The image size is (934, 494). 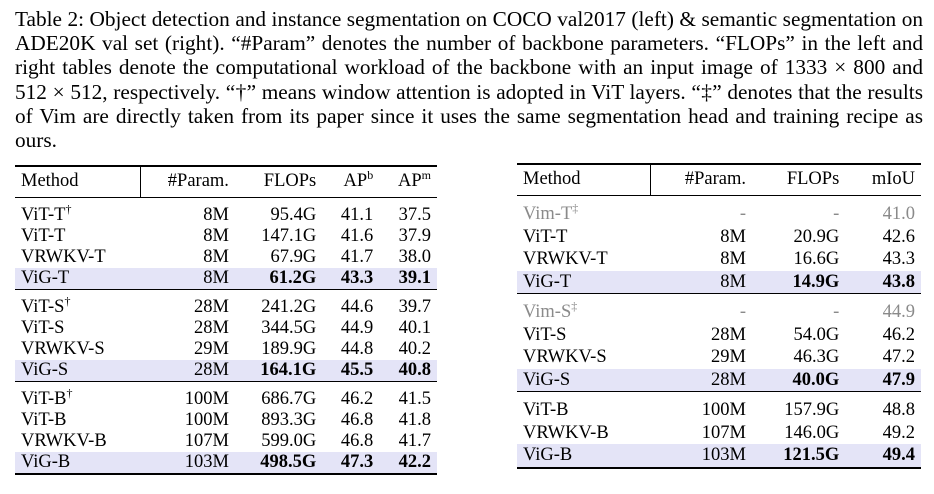 I want to click on value-cell: 40.0G, so click(x=799, y=380).